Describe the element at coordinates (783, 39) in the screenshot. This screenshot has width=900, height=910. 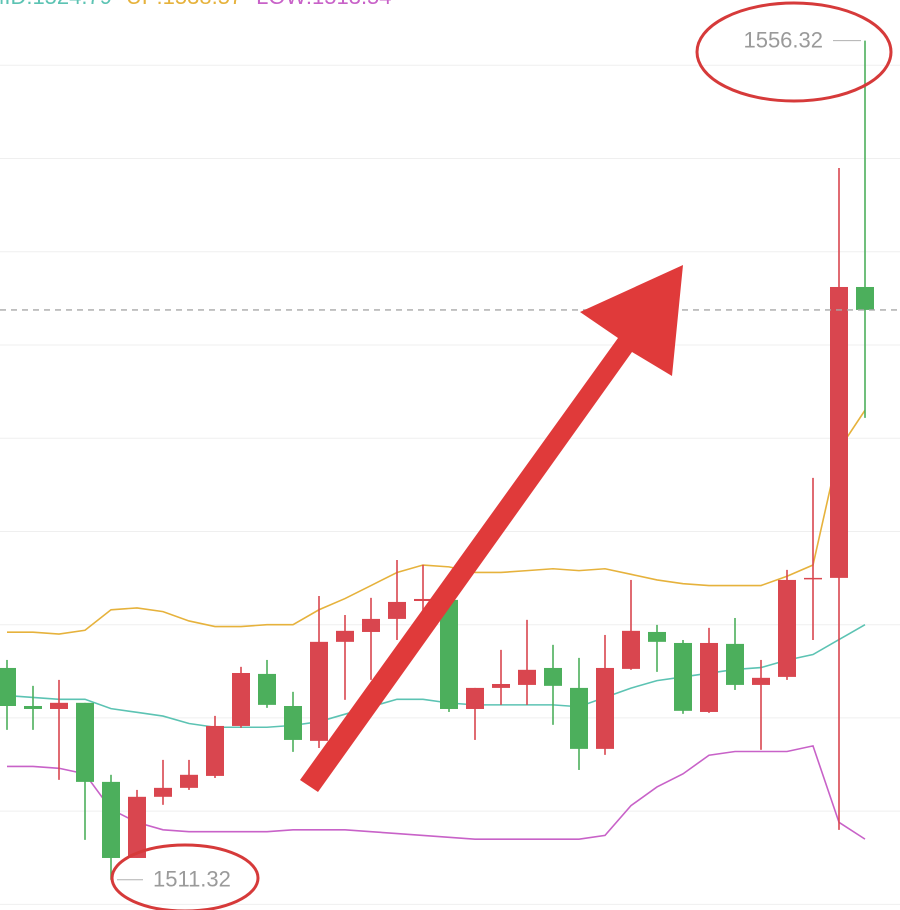
I see `max-label: 1556.32` at that location.